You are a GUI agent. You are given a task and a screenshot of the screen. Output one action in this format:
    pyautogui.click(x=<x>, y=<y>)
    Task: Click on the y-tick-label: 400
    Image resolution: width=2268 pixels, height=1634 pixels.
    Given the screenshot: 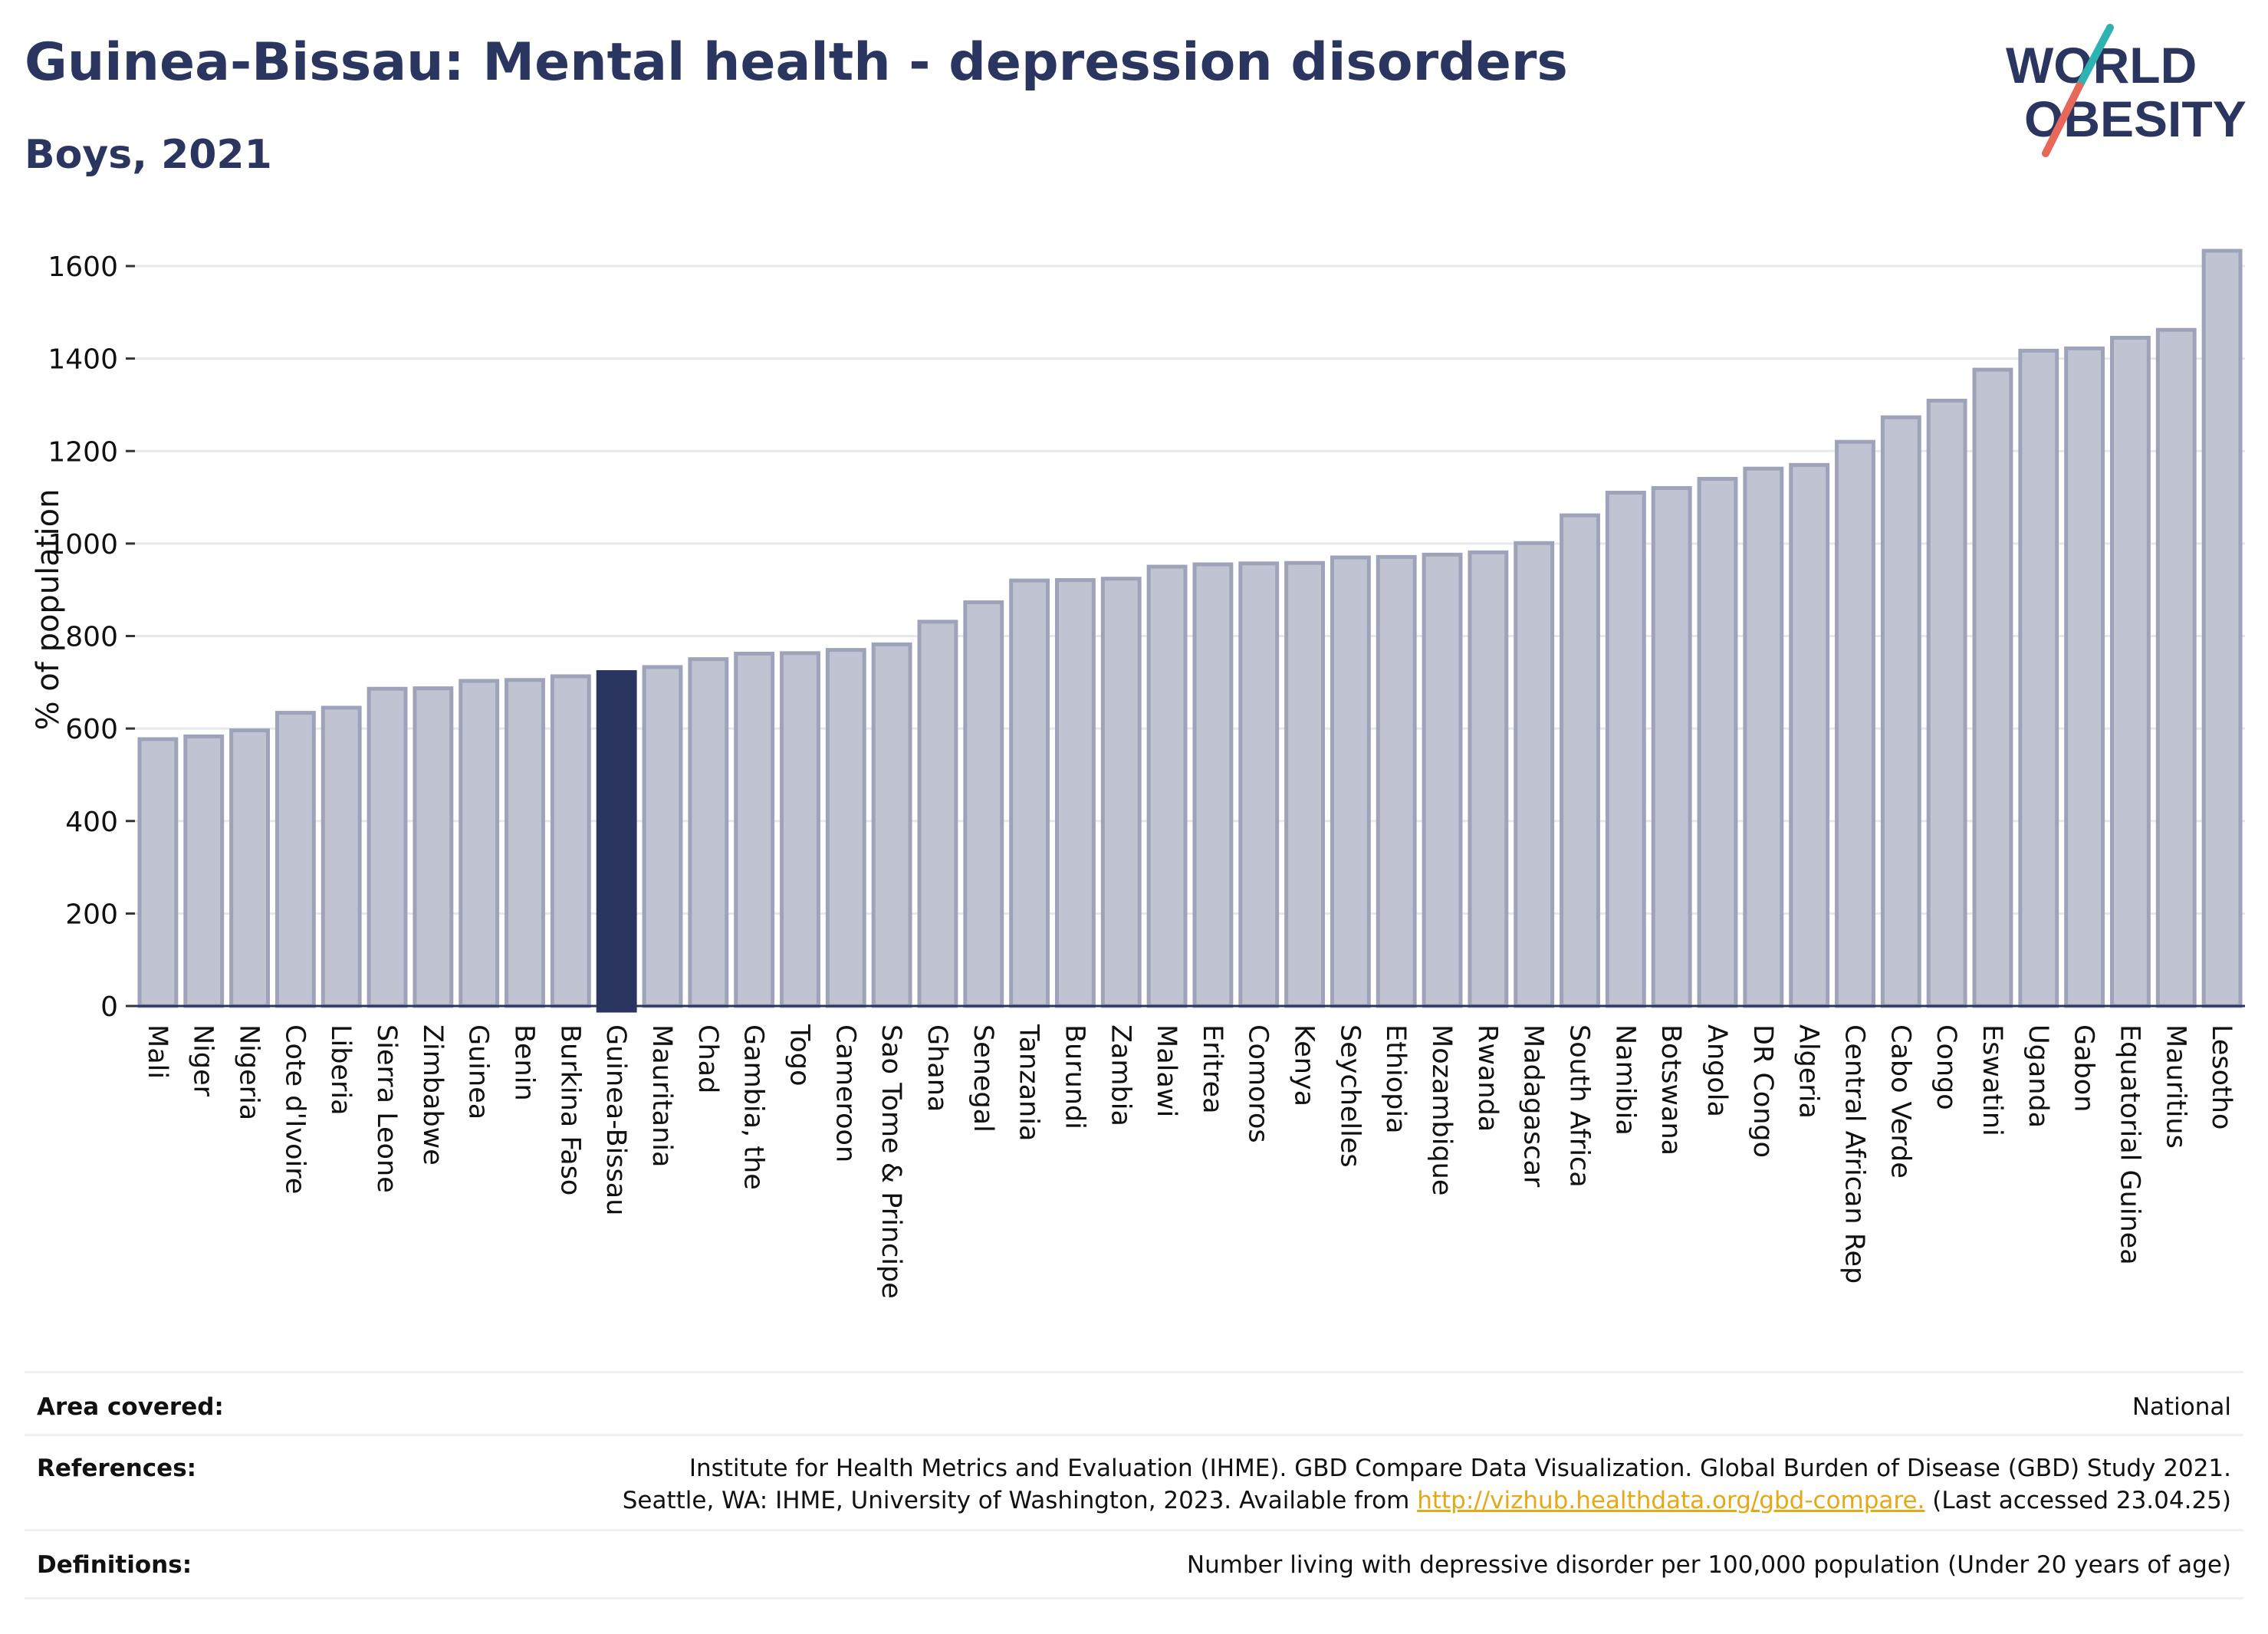 What is the action you would take?
    pyautogui.click(x=91, y=823)
    